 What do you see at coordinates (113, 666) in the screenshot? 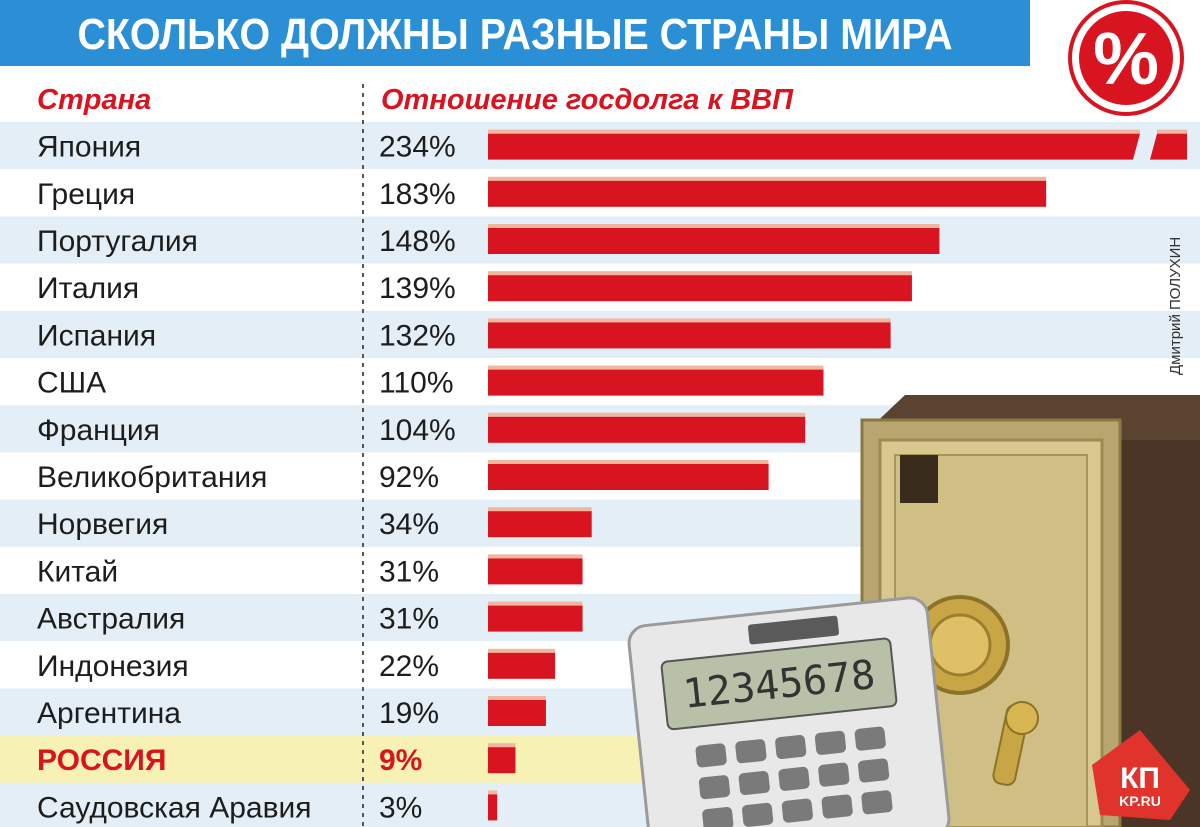
I see `country-label: Индонезия` at bounding box center [113, 666].